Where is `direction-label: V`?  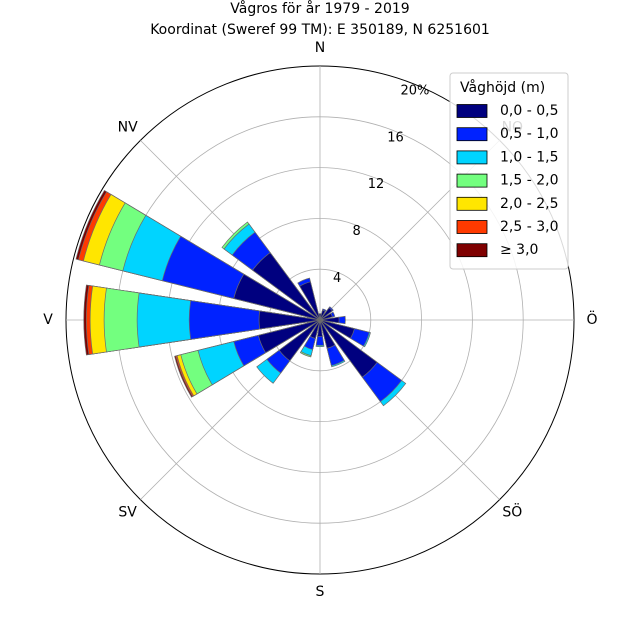
direction-label: V is located at coordinates (48, 320).